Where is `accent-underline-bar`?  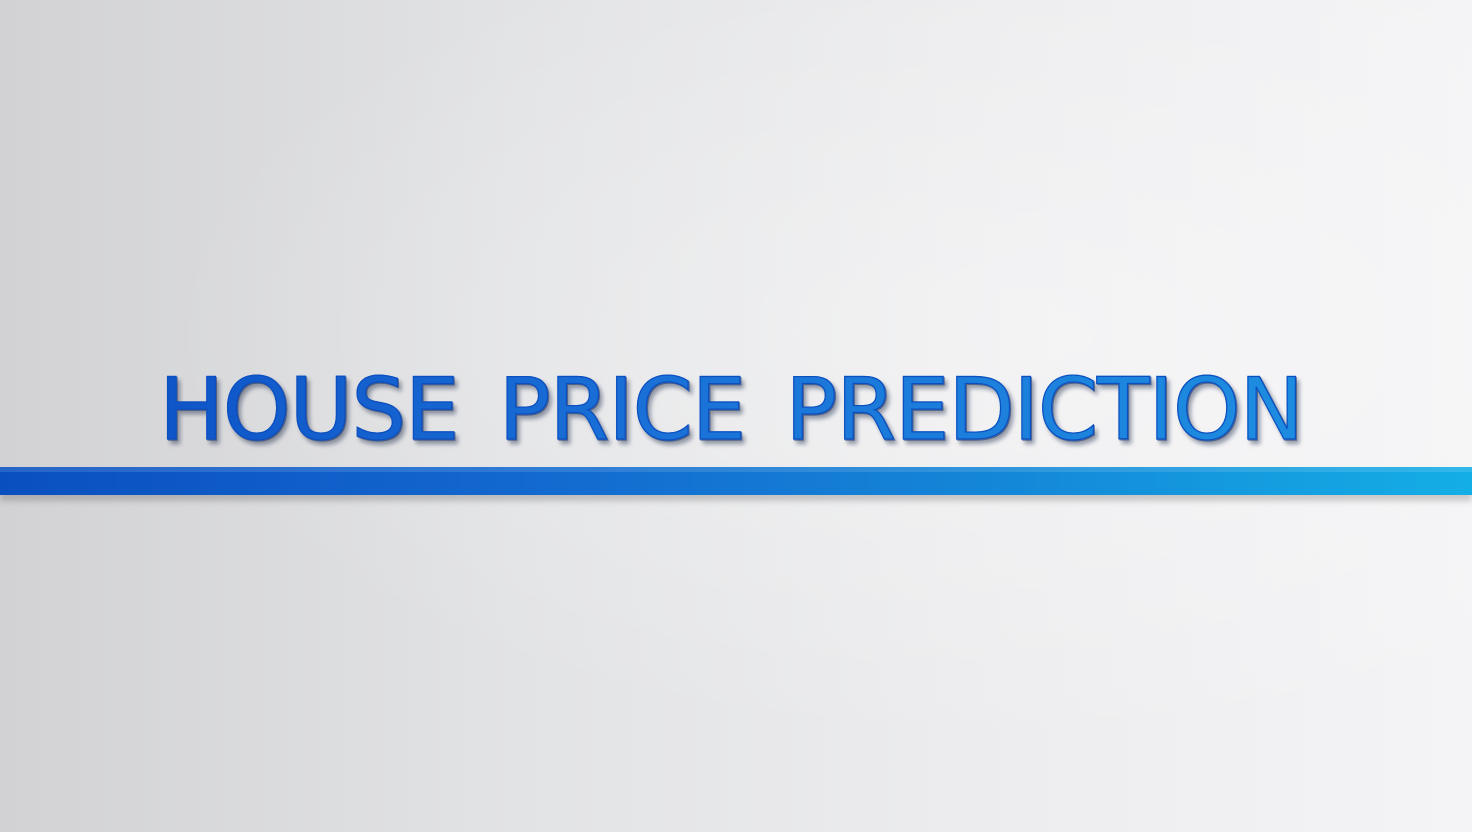
accent-underline-bar is located at coordinates (736, 481).